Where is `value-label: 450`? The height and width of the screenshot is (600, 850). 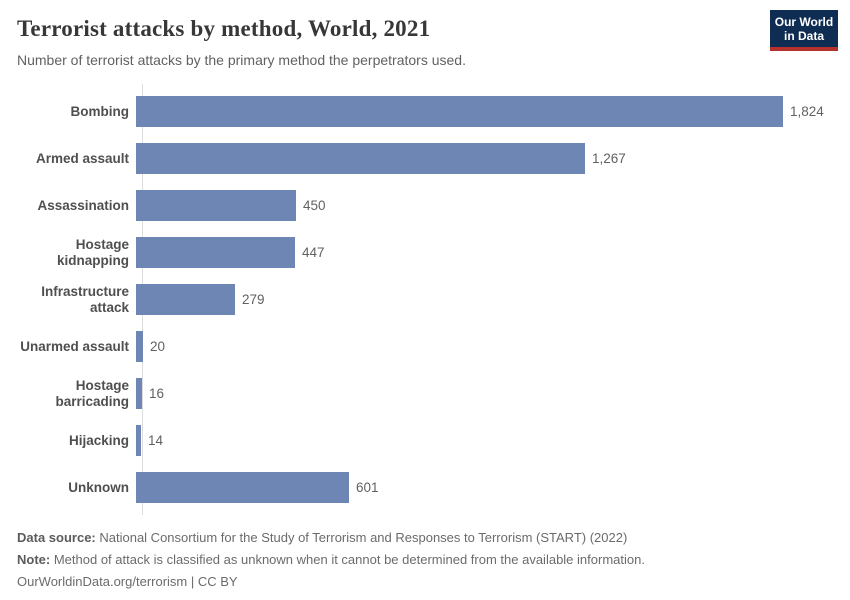 value-label: 450 is located at coordinates (314, 205).